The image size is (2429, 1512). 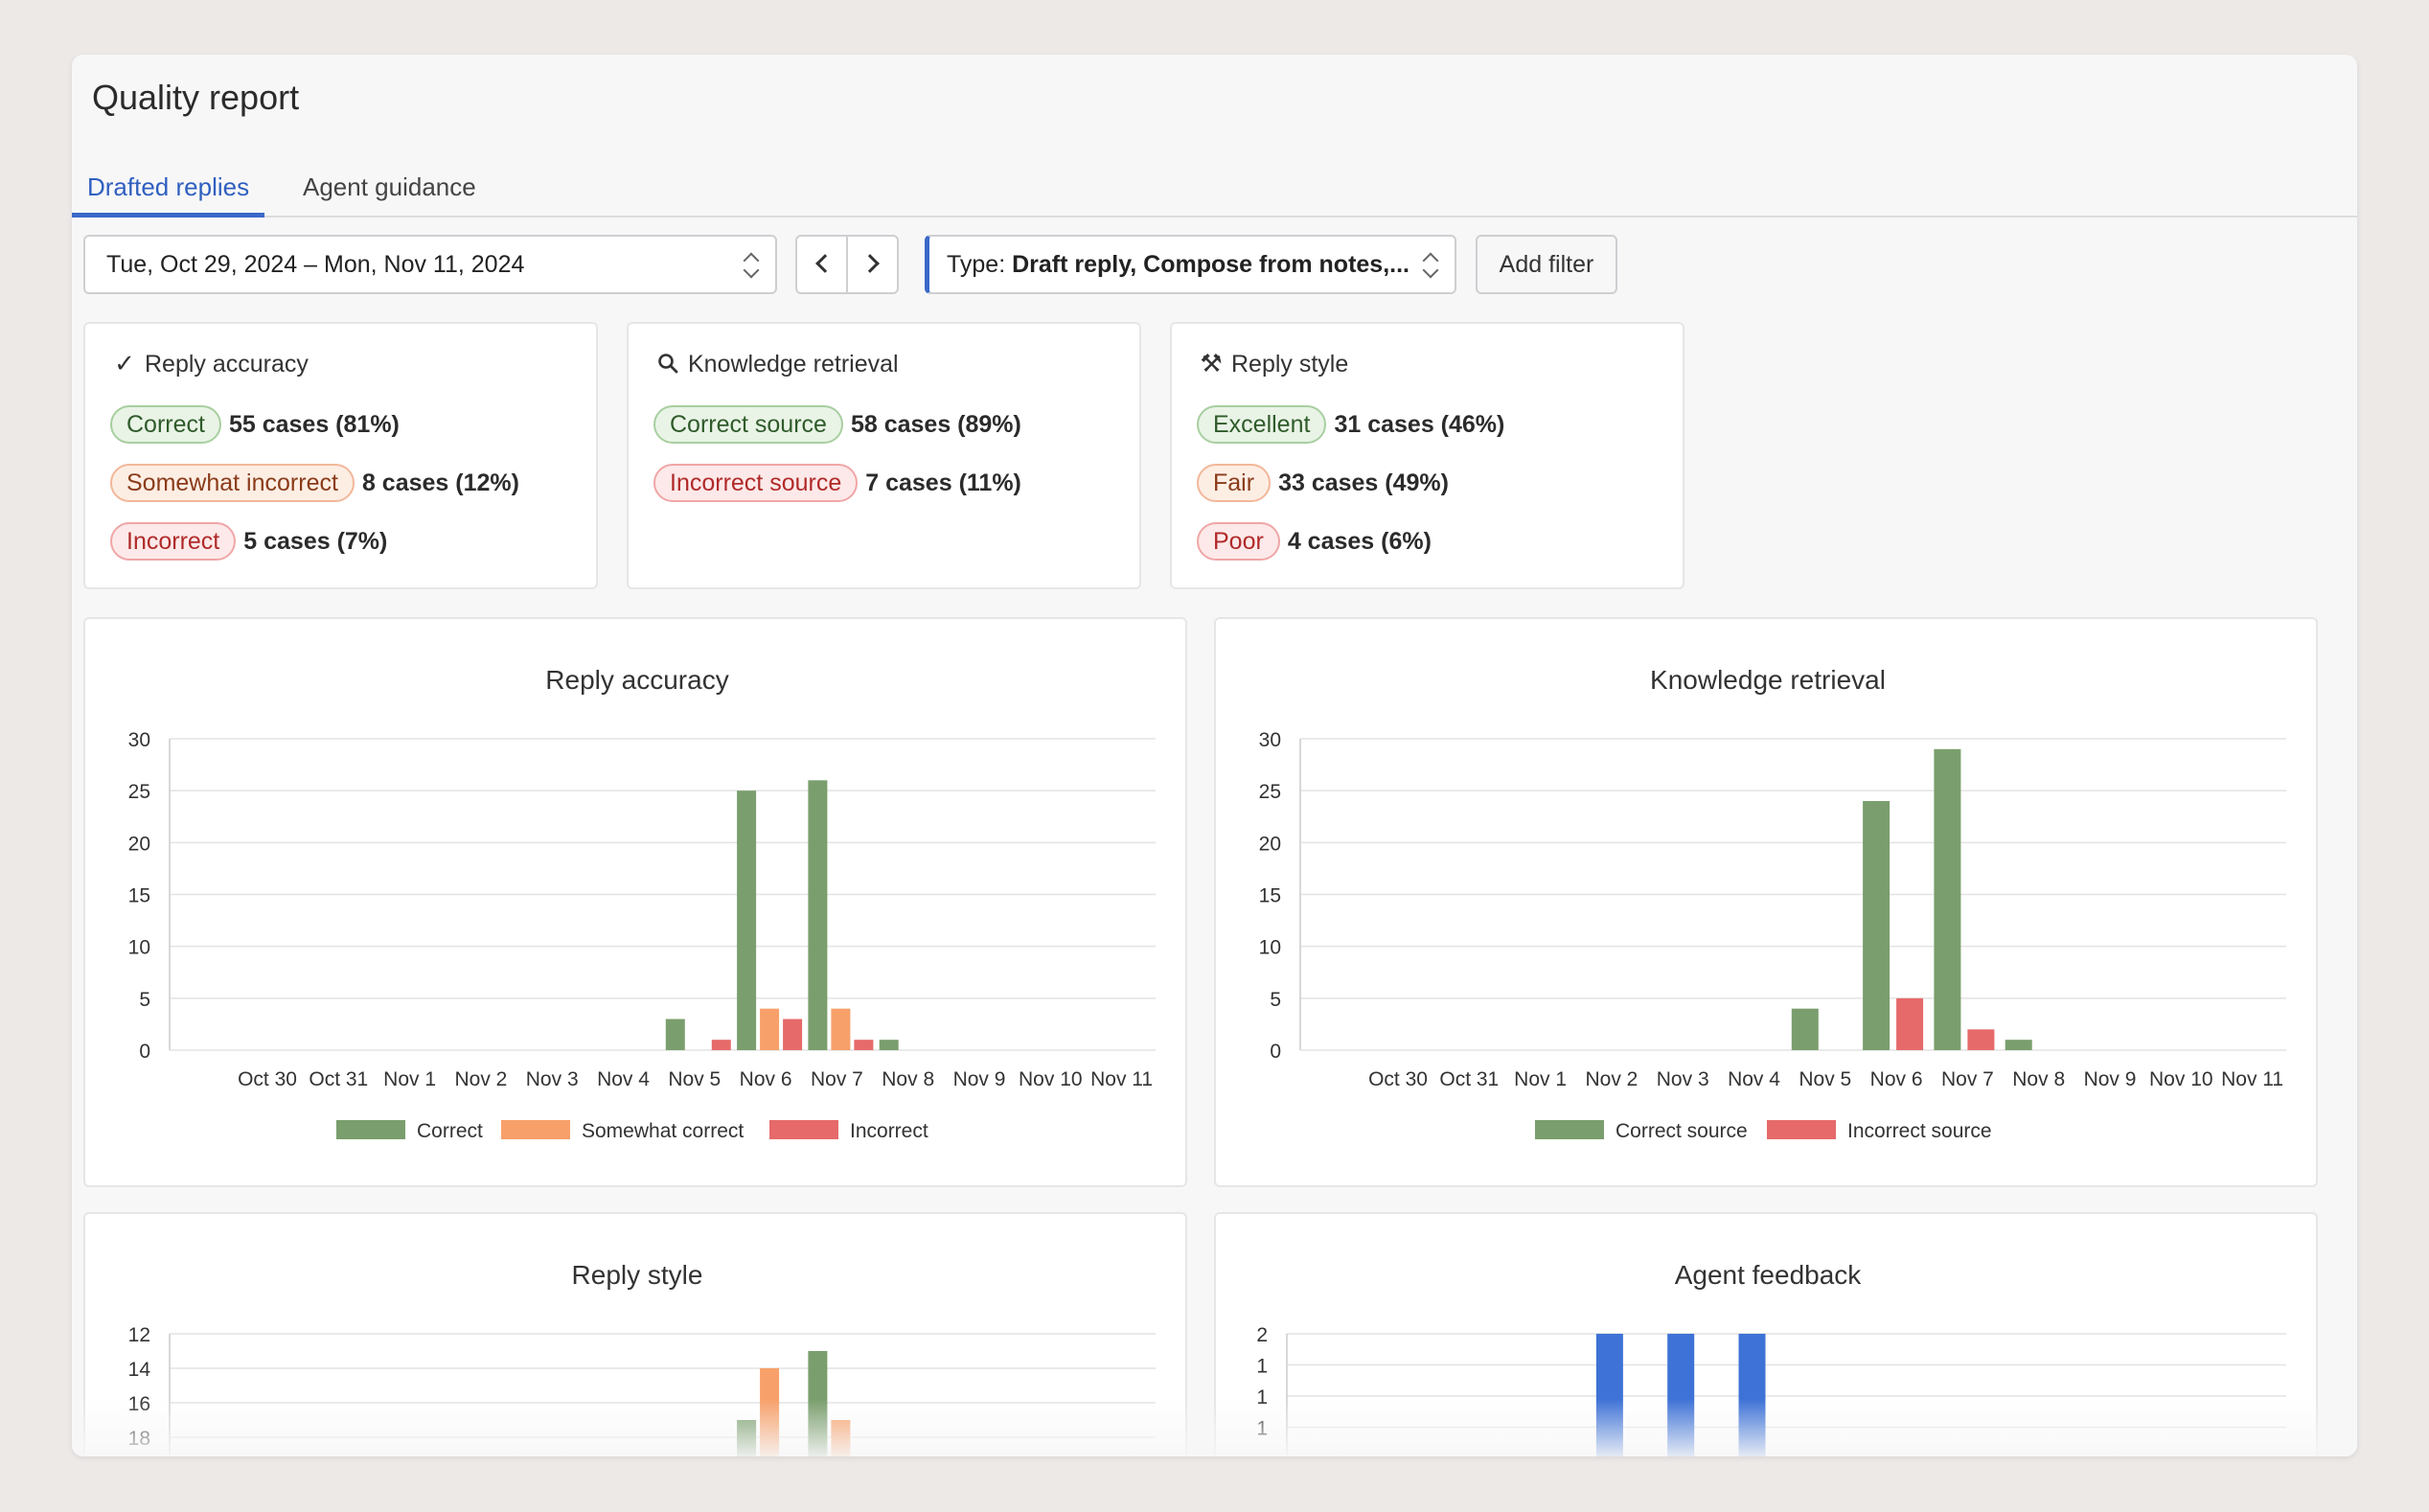 I want to click on summary-row: Excellent 31 cases (46%), so click(x=1350, y=425).